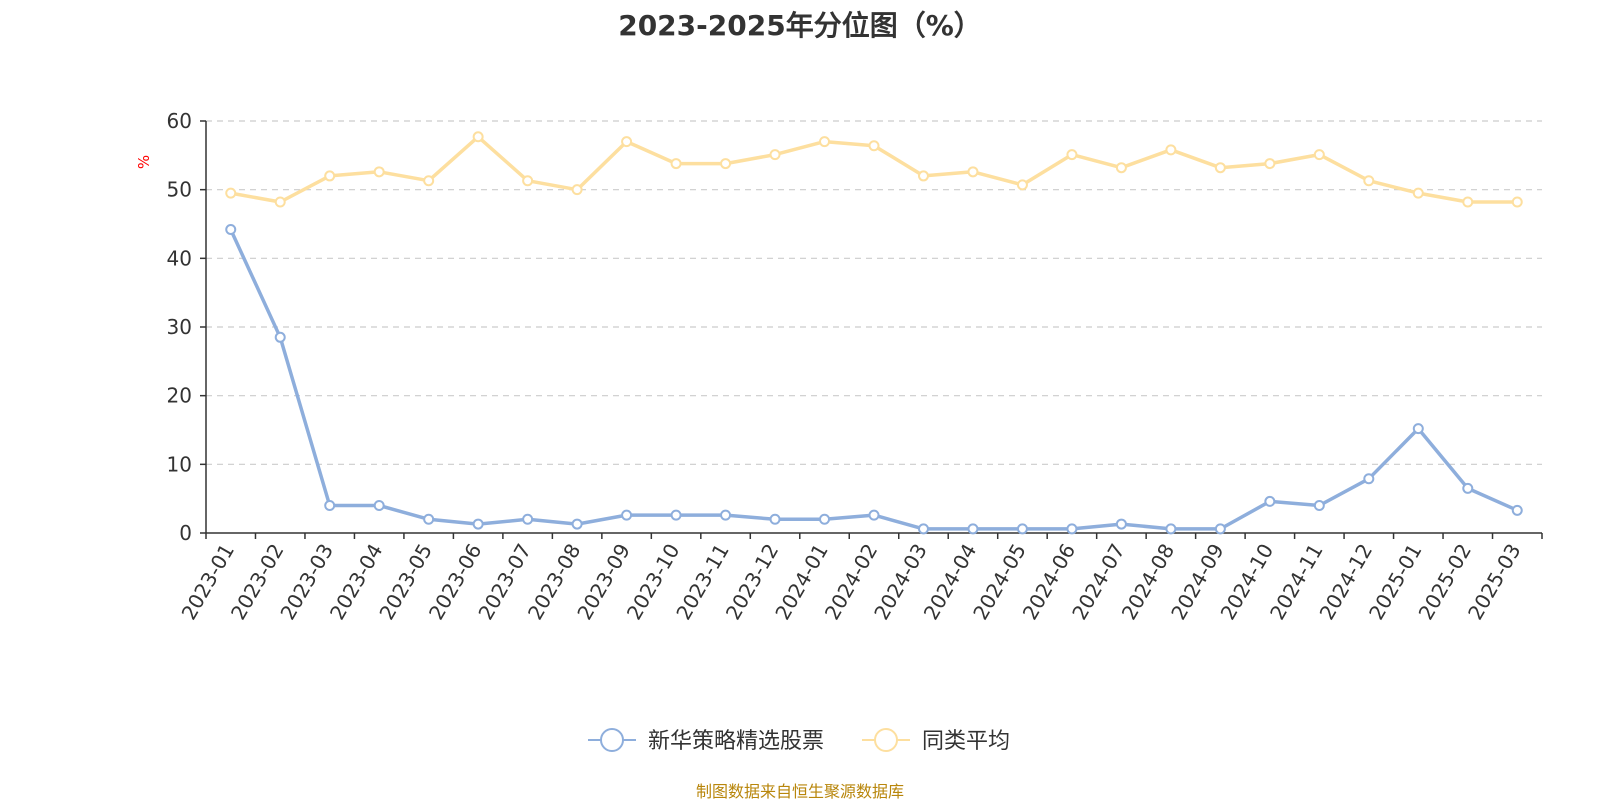  Describe the element at coordinates (799, 791) in the screenshot. I see `source-note: 制图数据来自恒生聚源数据库` at that location.